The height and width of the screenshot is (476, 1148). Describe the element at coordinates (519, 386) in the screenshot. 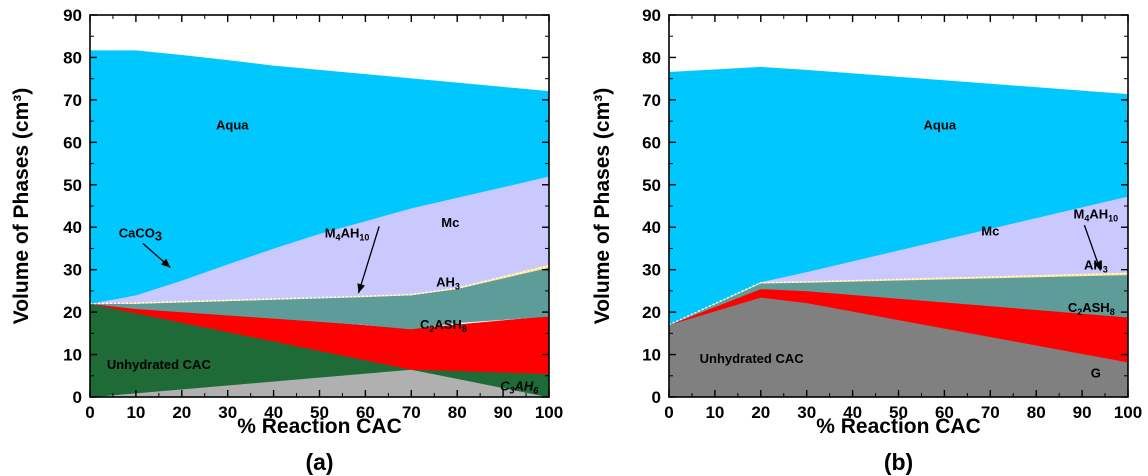

I see `phase-label-c3ah6: C3AH6` at that location.